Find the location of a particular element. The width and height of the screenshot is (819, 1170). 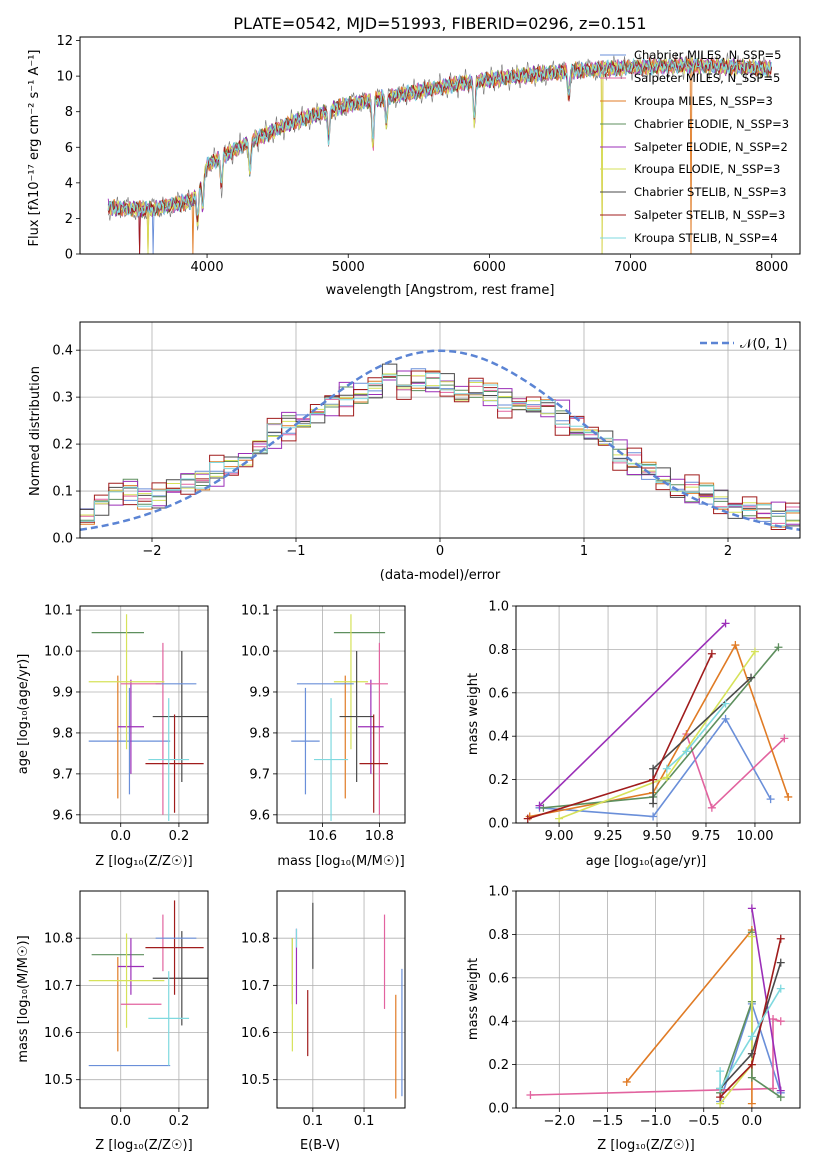

legend-label: Salpeter STELIB, N_SSP=3 is located at coordinates (709, 215).